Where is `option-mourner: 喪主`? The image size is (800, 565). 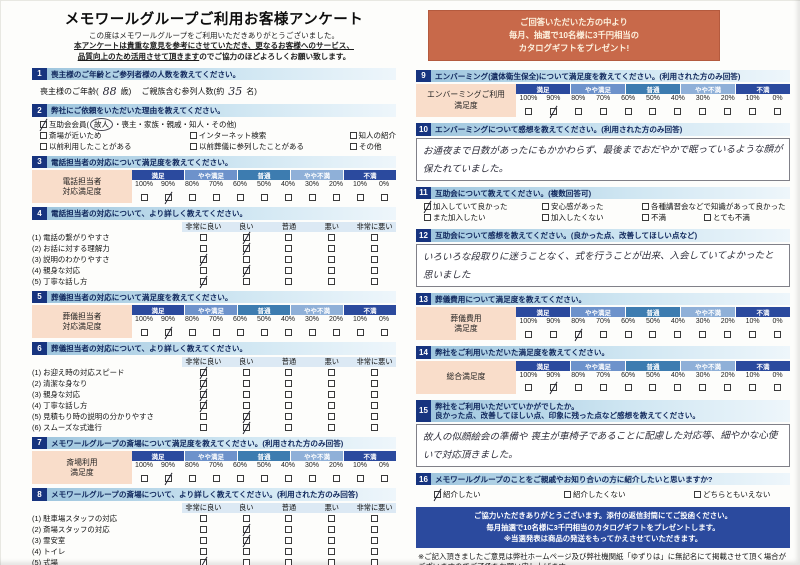 option-mourner: 喪主 is located at coordinates (129, 124).